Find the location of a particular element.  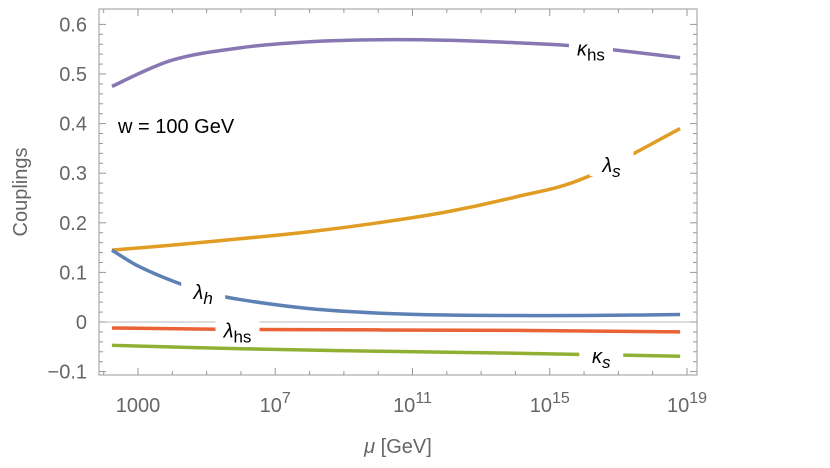

y-tick-label: 0 is located at coordinates (81, 323).